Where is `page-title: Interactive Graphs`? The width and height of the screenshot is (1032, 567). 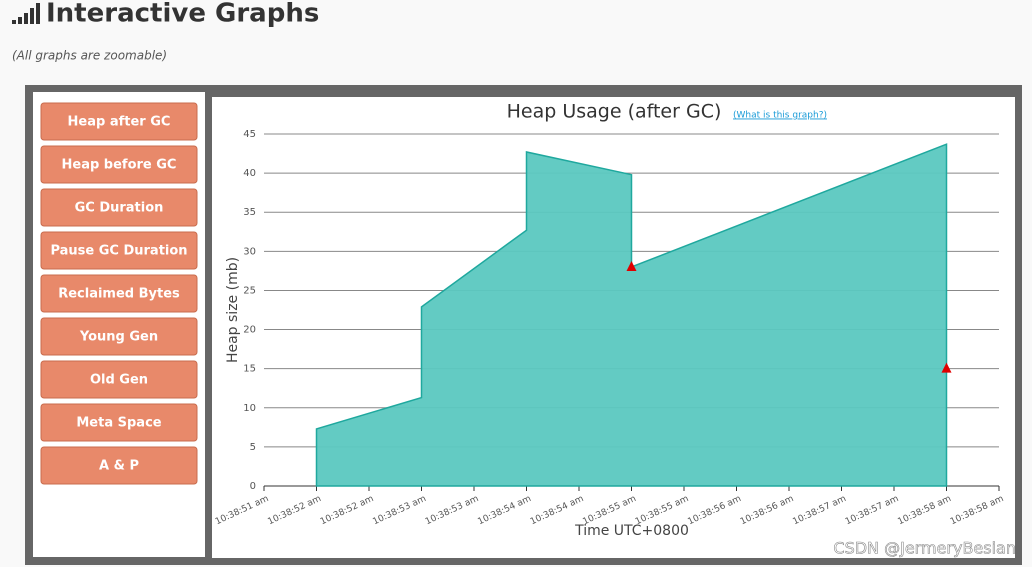
page-title: Interactive Graphs is located at coordinates (182, 14).